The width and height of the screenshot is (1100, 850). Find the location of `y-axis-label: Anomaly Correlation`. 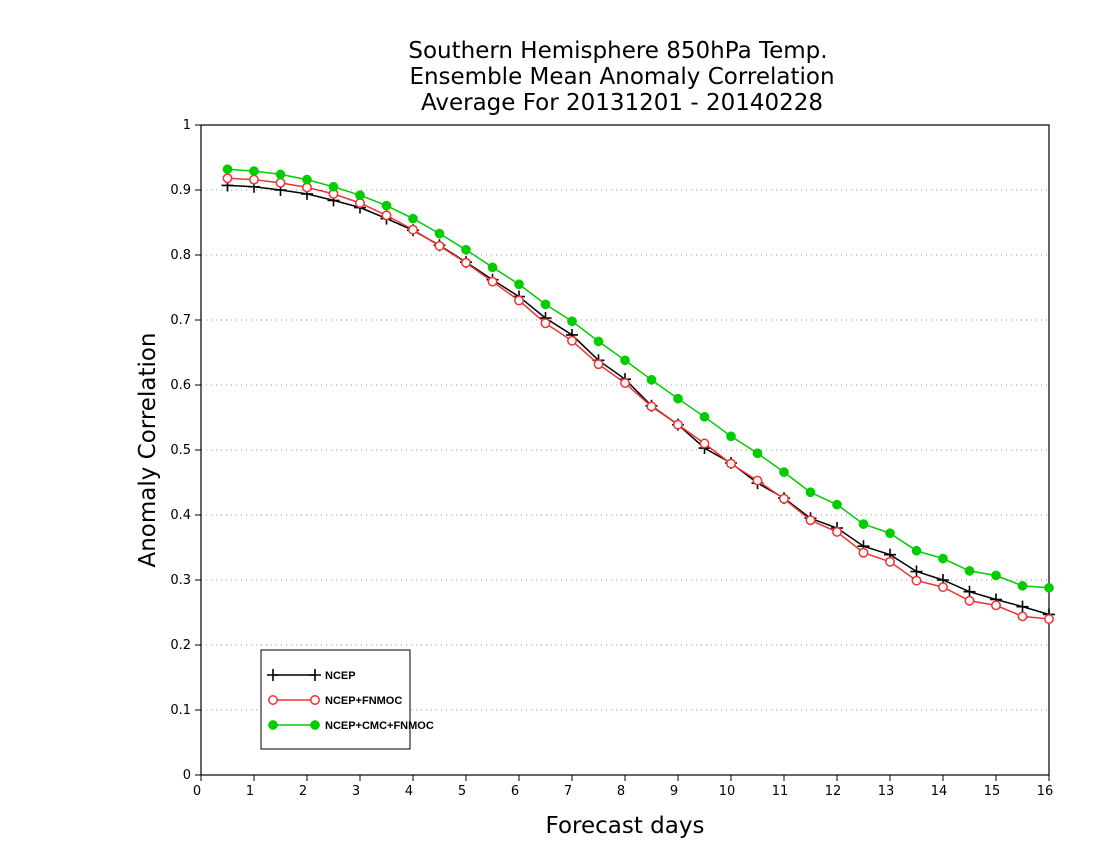

y-axis-label: Anomaly Correlation is located at coordinates (148, 449).